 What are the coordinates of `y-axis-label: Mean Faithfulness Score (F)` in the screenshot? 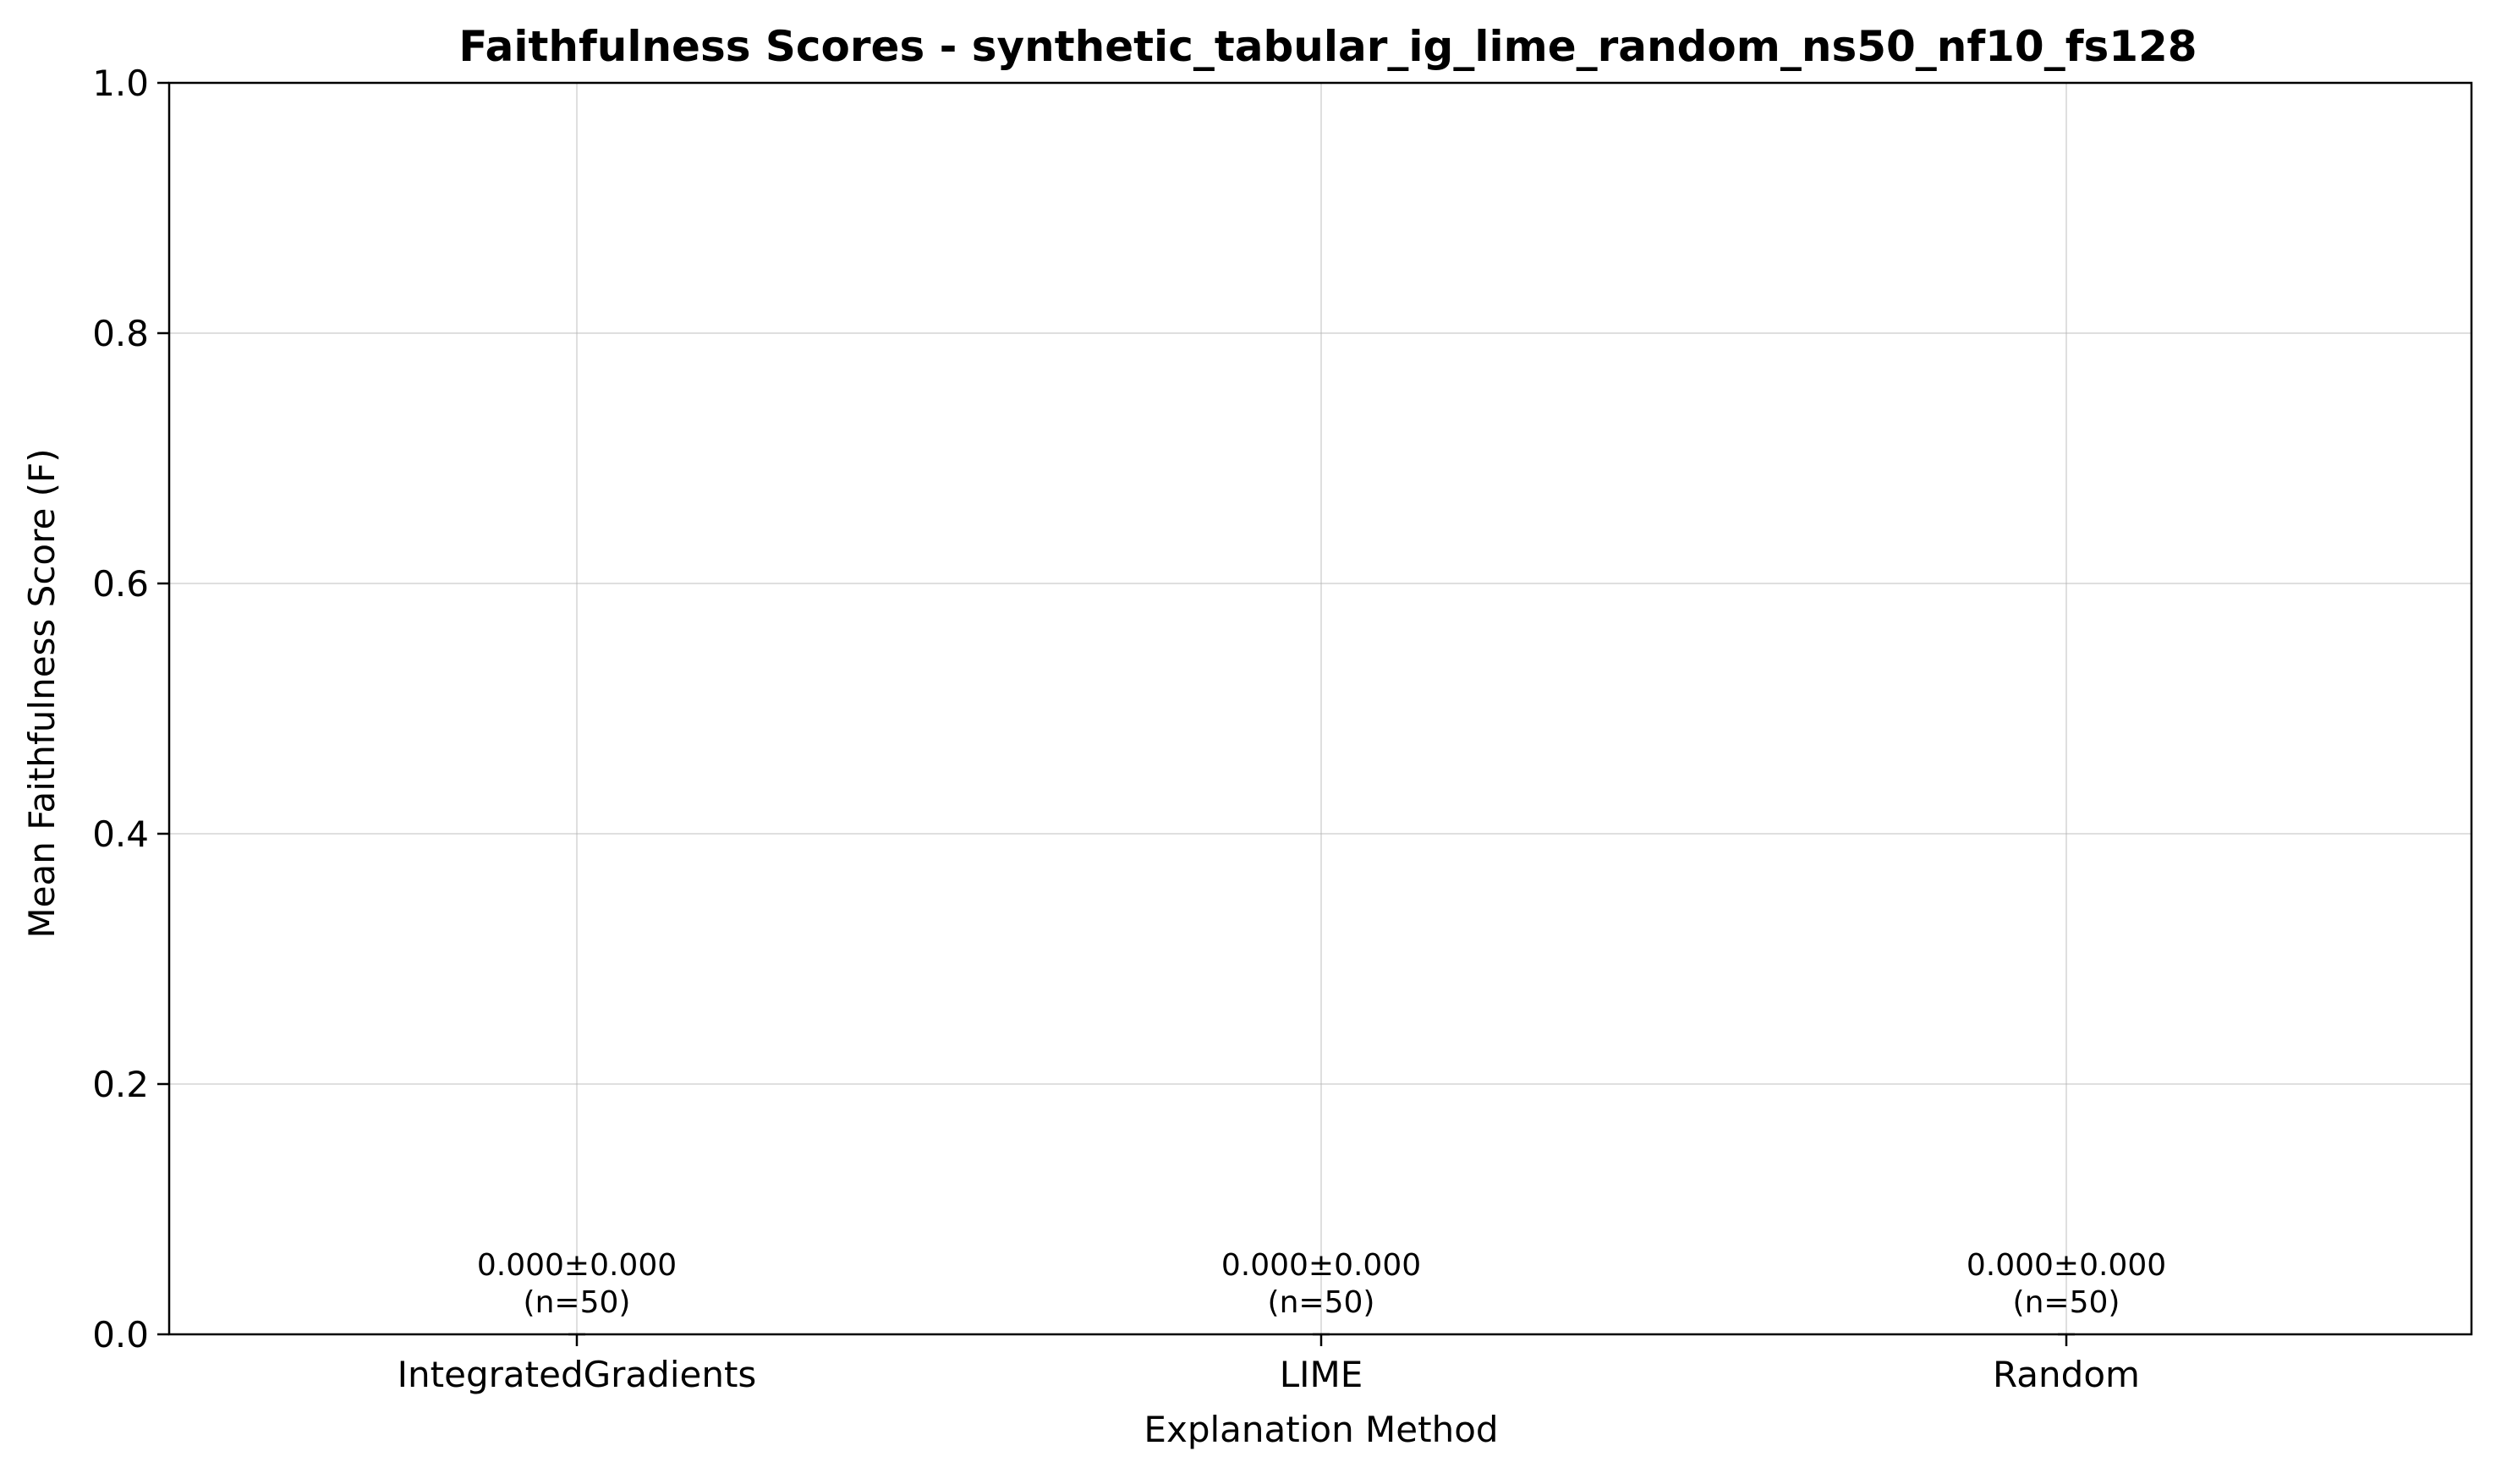 It's located at (42, 693).